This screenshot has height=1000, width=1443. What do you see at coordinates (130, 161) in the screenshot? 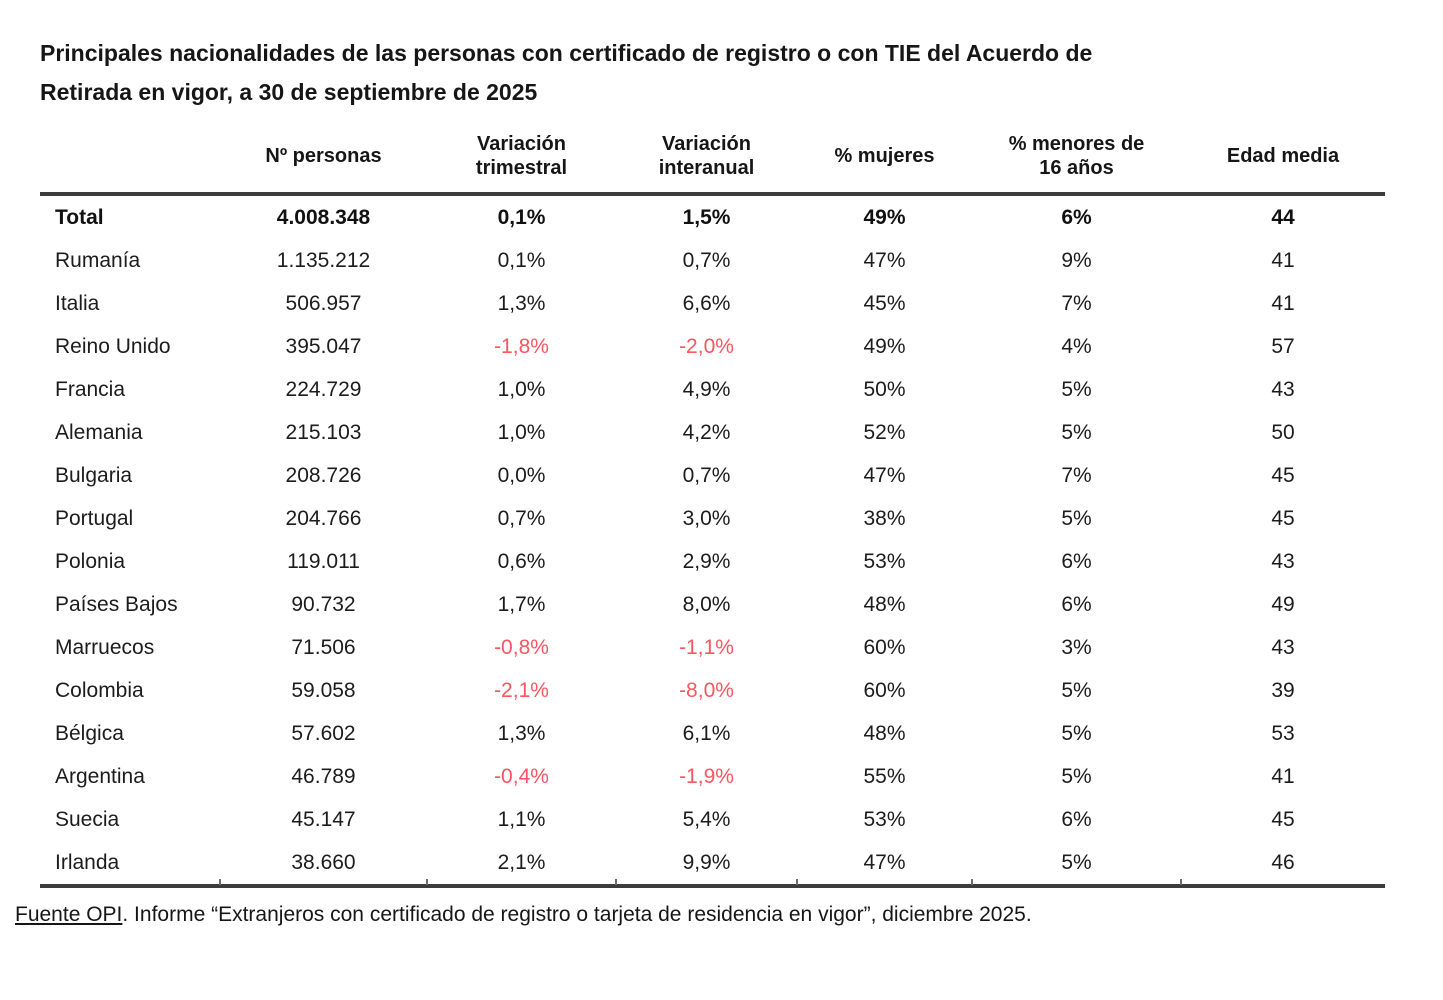
I see `header-nationality` at bounding box center [130, 161].